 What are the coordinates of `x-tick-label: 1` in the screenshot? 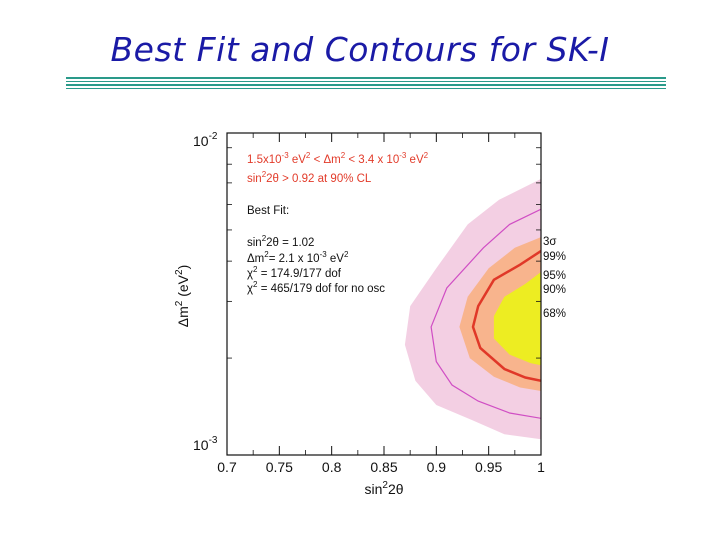 It's located at (541, 467).